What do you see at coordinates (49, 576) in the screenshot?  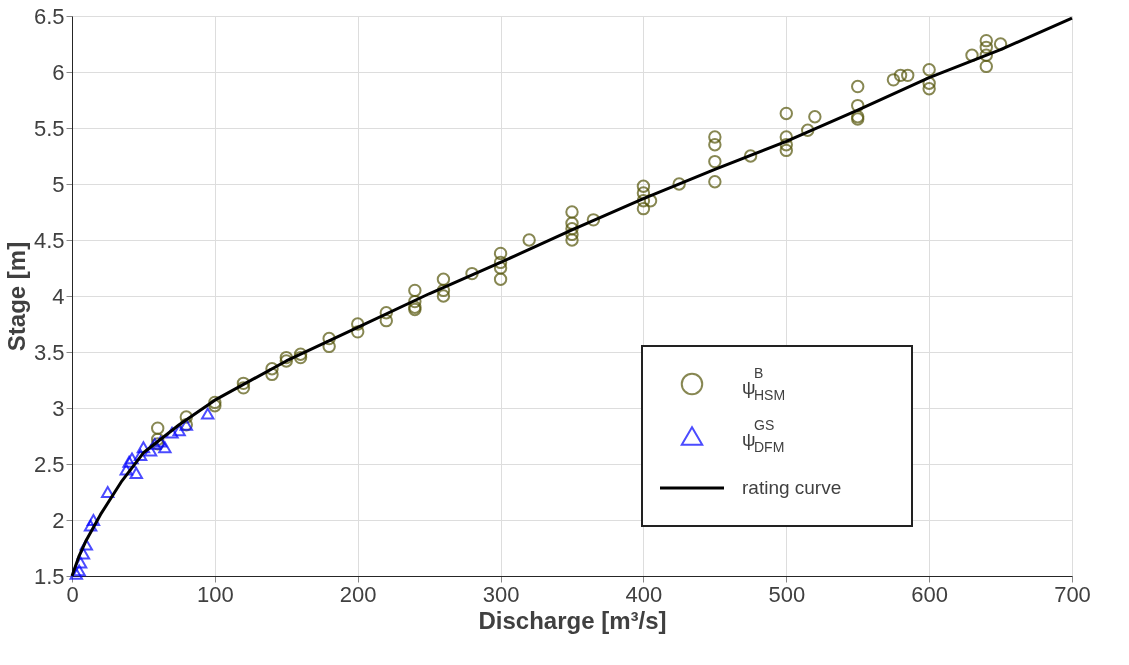 I see `y-tick-label: 1.5` at bounding box center [49, 576].